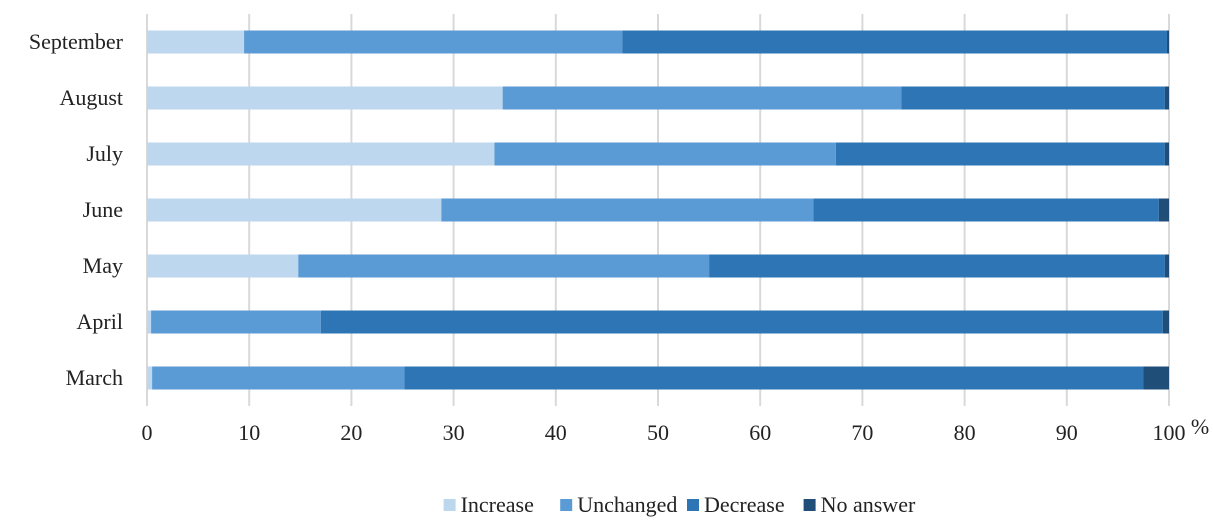 This screenshot has width=1213, height=525. What do you see at coordinates (1033, 98) in the screenshot?
I see `bar-segment-decrease-august` at bounding box center [1033, 98].